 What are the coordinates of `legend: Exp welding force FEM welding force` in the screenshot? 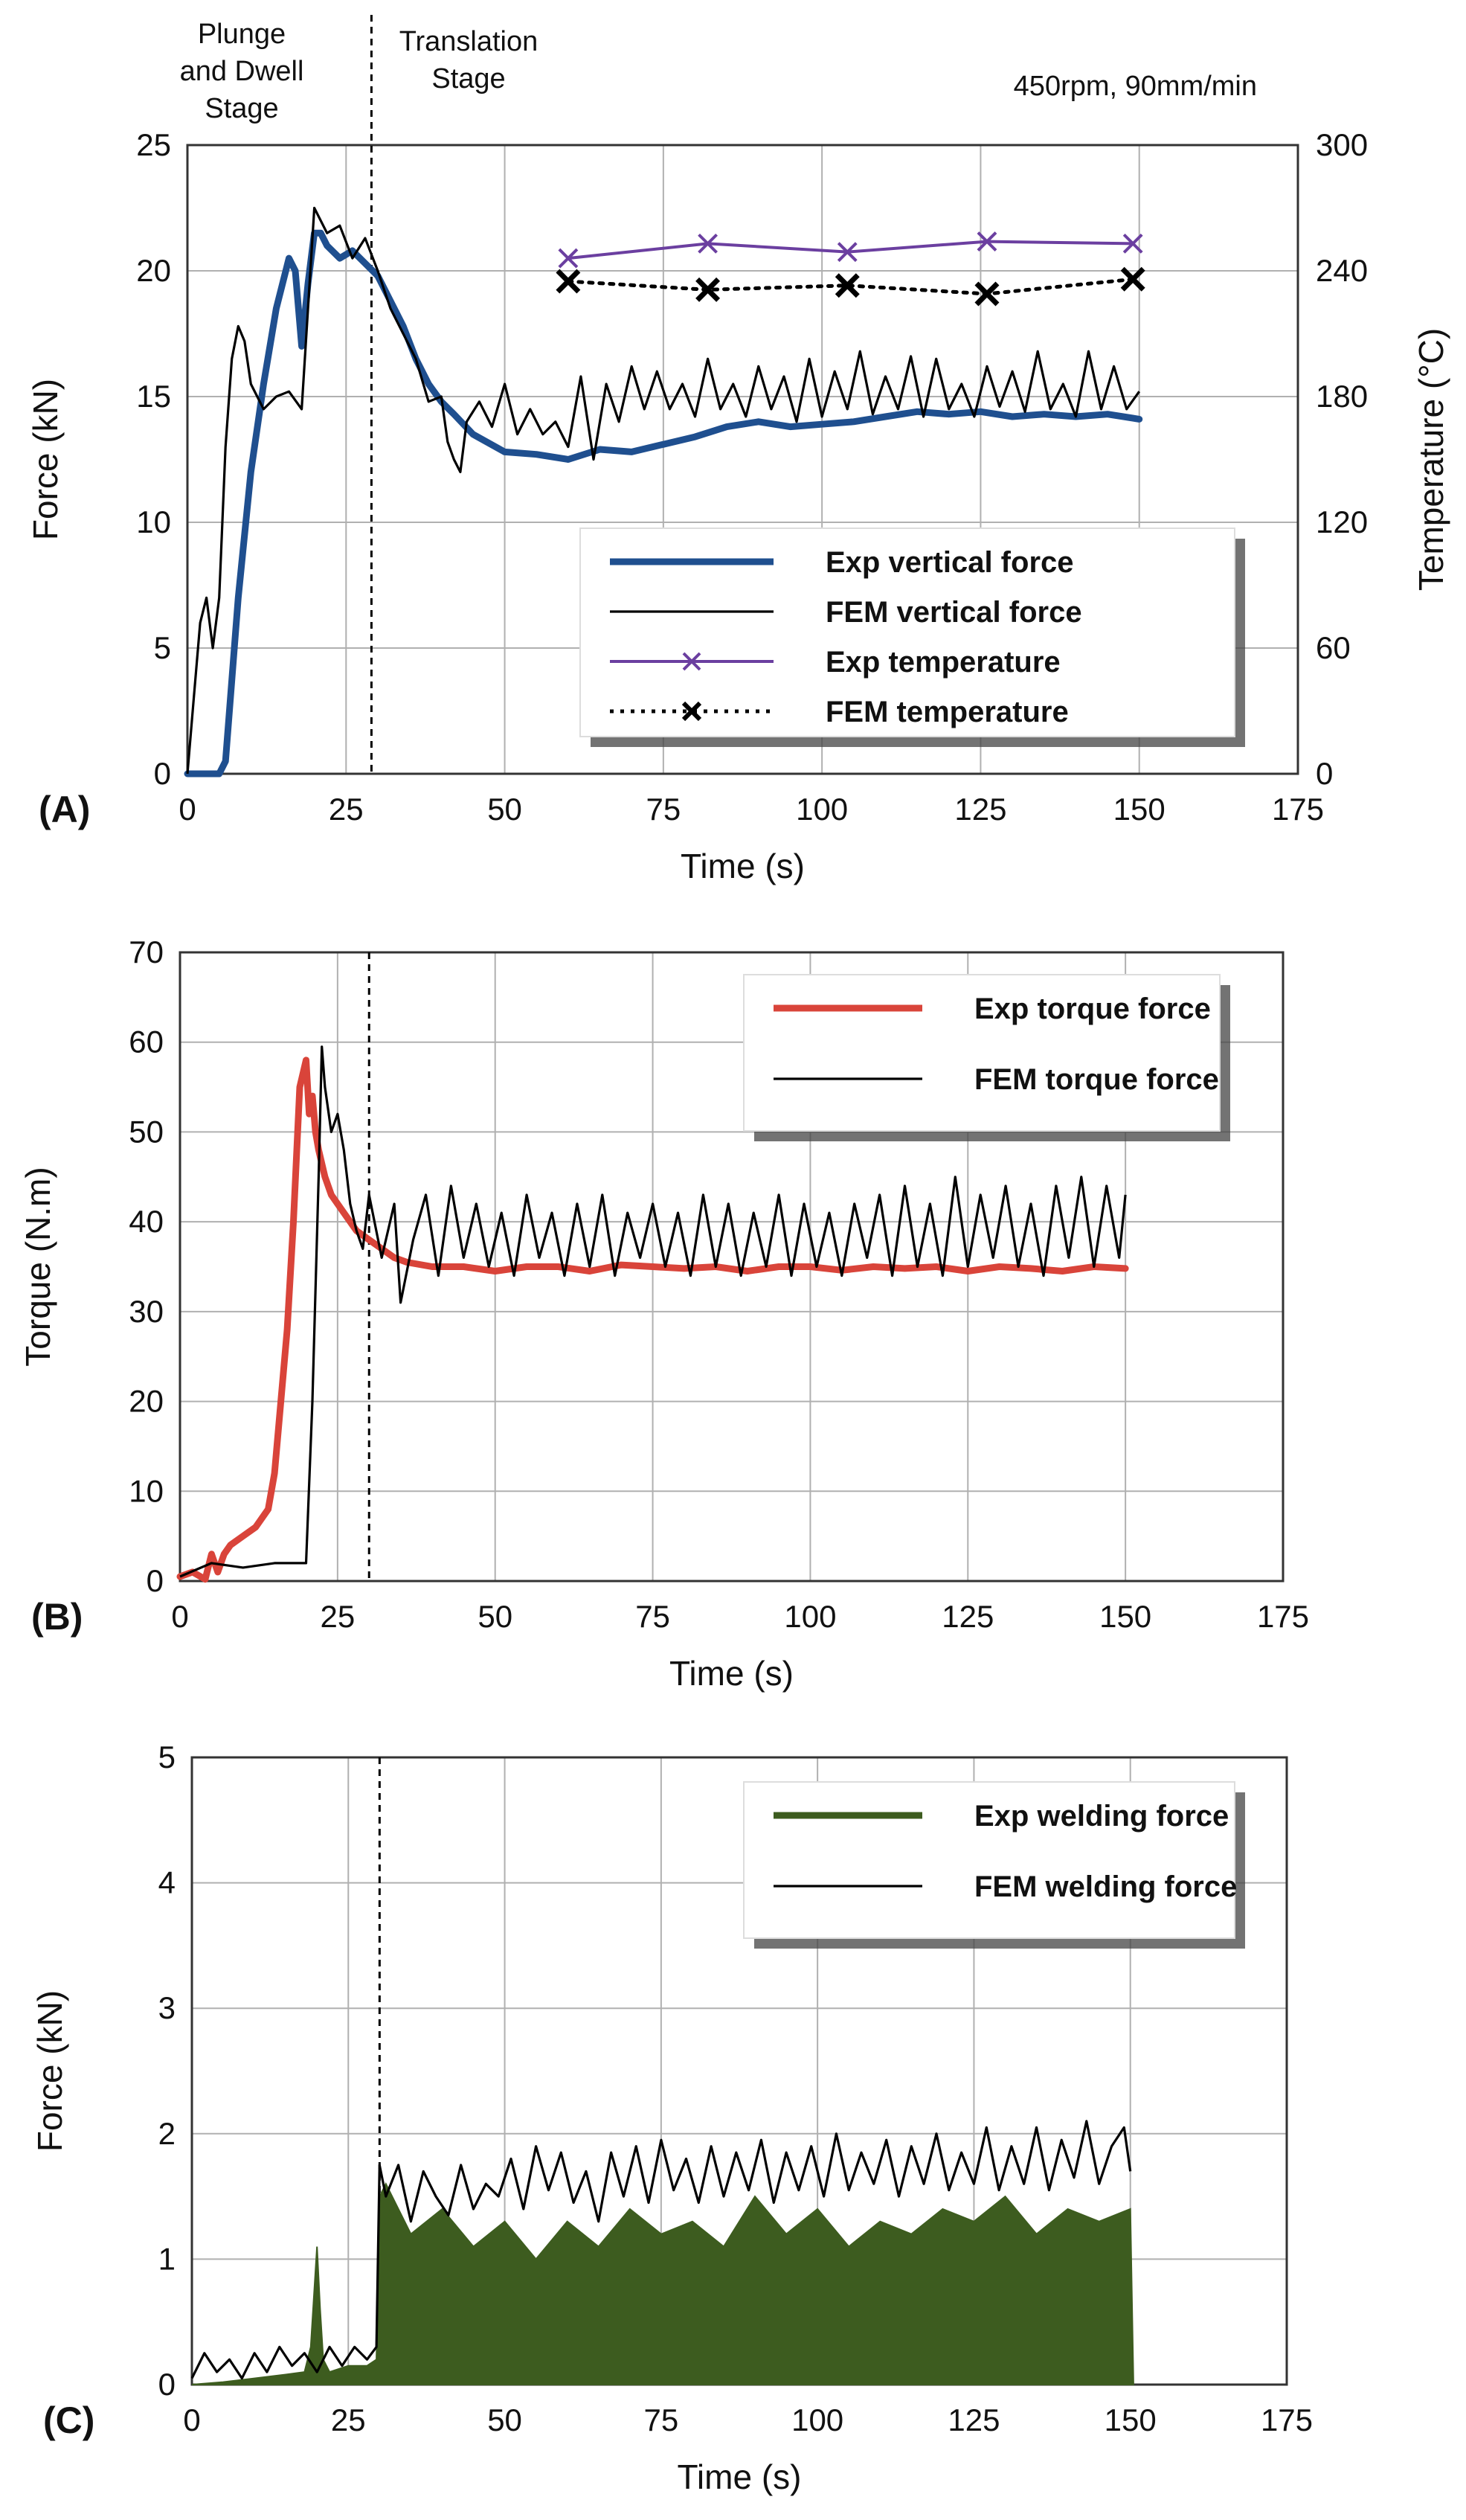 It's located at (994, 1865).